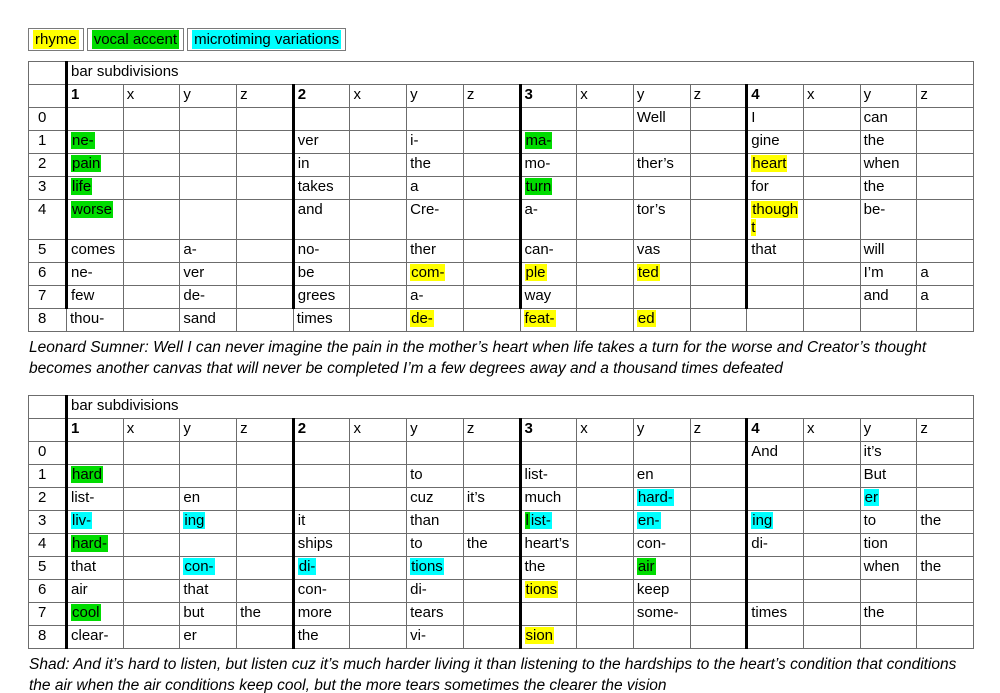 Image resolution: width=1000 pixels, height=693 pixels. I want to click on syllable: than, so click(425, 520).